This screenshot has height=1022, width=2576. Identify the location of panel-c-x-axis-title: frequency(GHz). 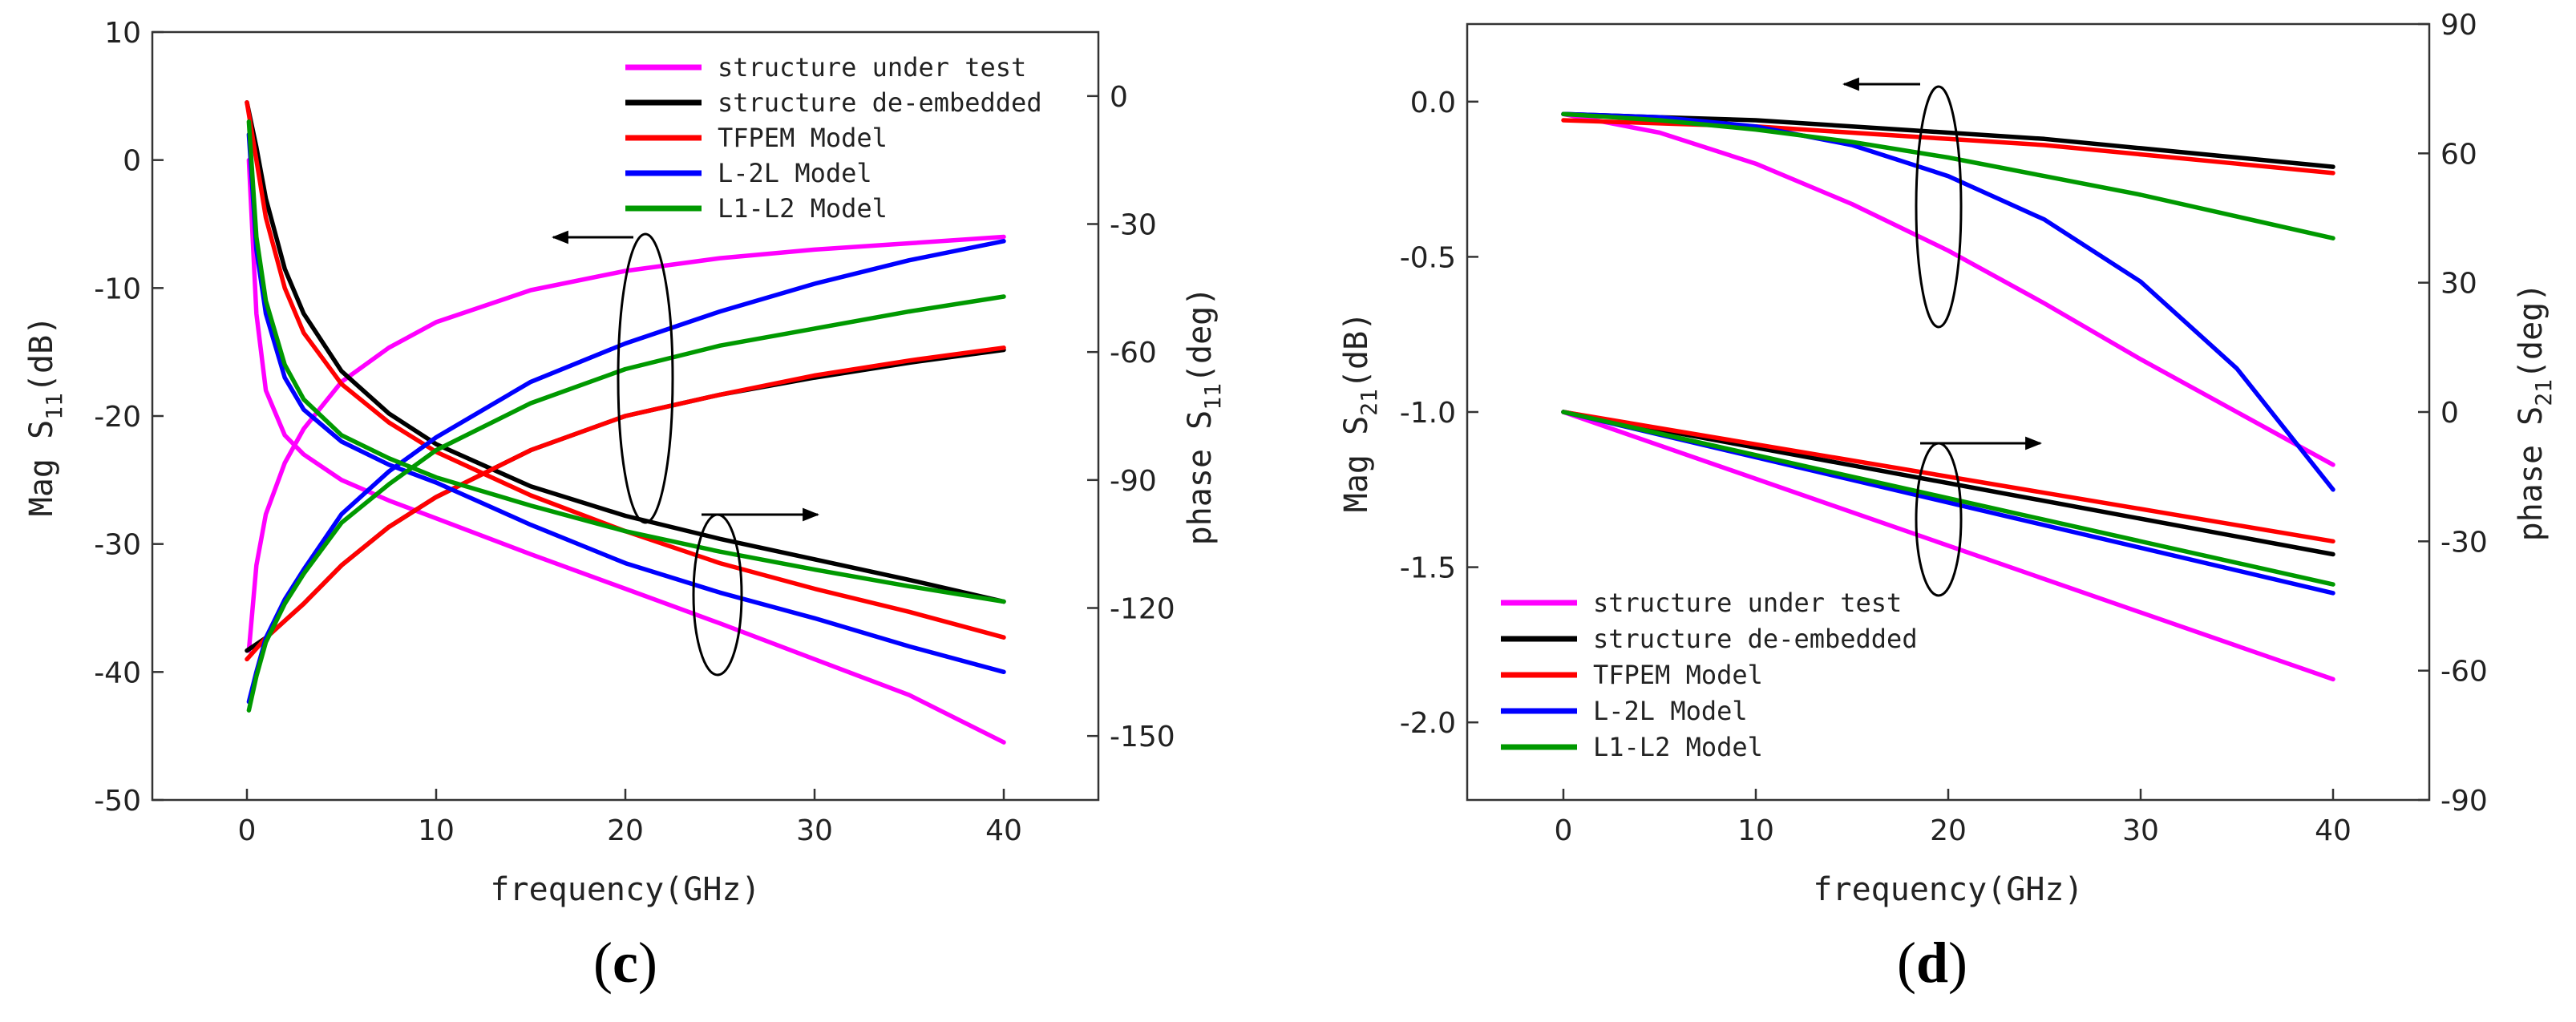
(625, 889).